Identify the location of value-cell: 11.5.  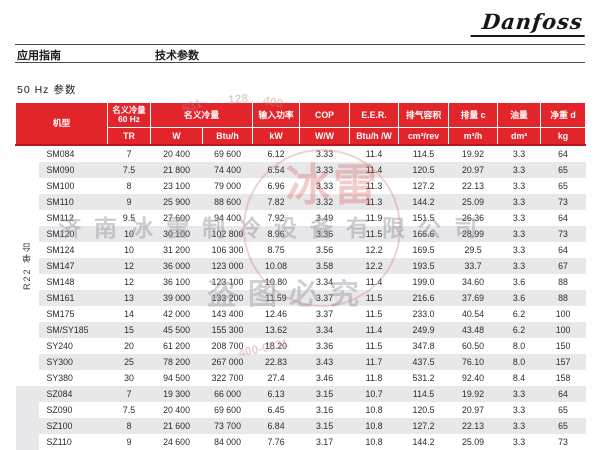
(374, 346).